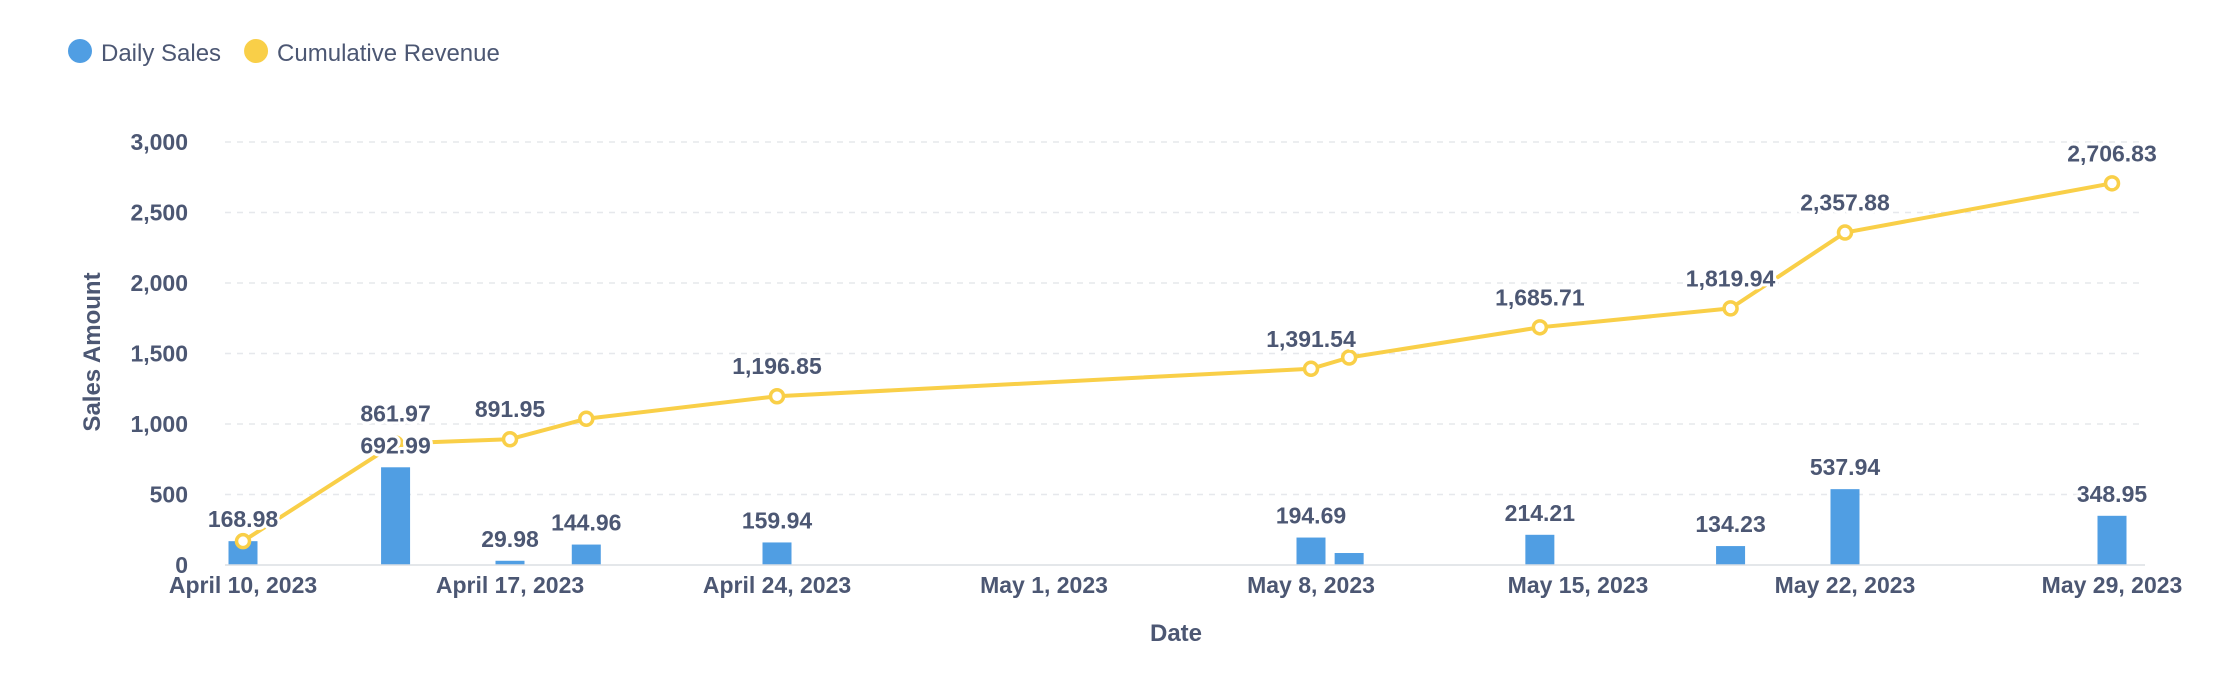  Describe the element at coordinates (2112, 494) in the screenshot. I see `bar-data-label: 348.95` at that location.